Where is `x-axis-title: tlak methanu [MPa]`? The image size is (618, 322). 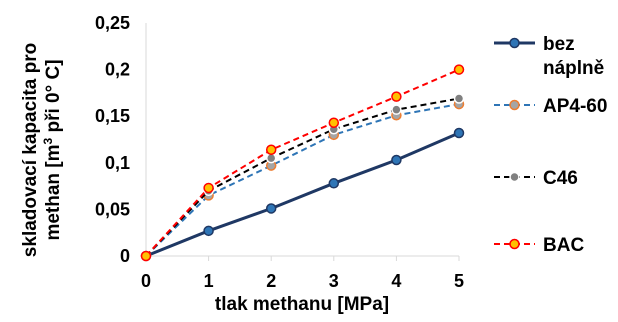 x-axis-title: tlak methanu [MPa] is located at coordinates (302, 304).